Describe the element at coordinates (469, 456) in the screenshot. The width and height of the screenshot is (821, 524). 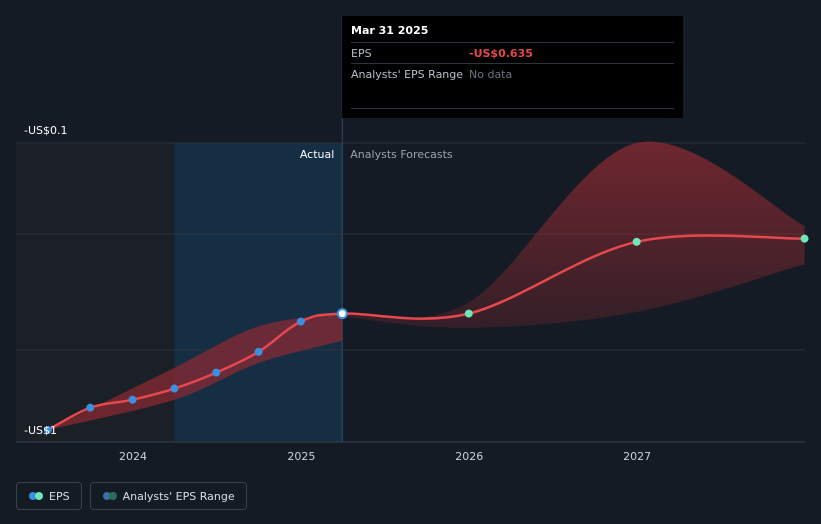
I see `x-tick-label: 2026` at that location.